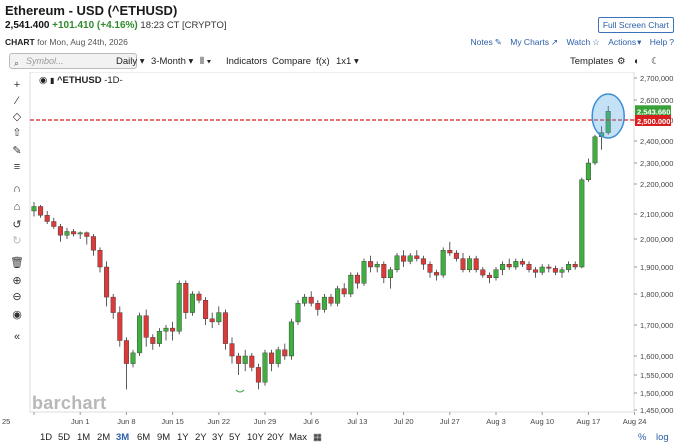 Image resolution: width=680 pixels, height=446 pixels. Describe the element at coordinates (317, 437) in the screenshot. I see `calendar-icon: ▦` at that location.